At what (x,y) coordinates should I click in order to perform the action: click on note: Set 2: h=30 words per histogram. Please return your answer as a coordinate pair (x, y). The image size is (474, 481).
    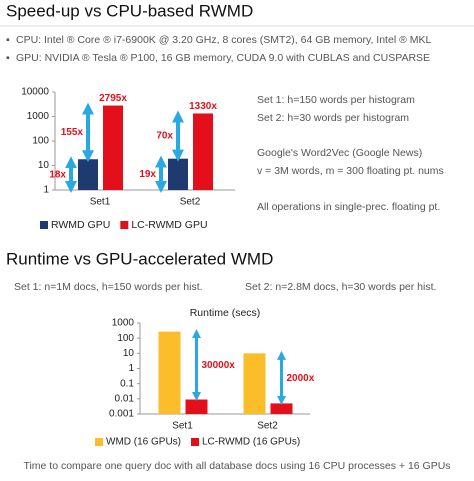
    Looking at the image, I should click on (333, 118).